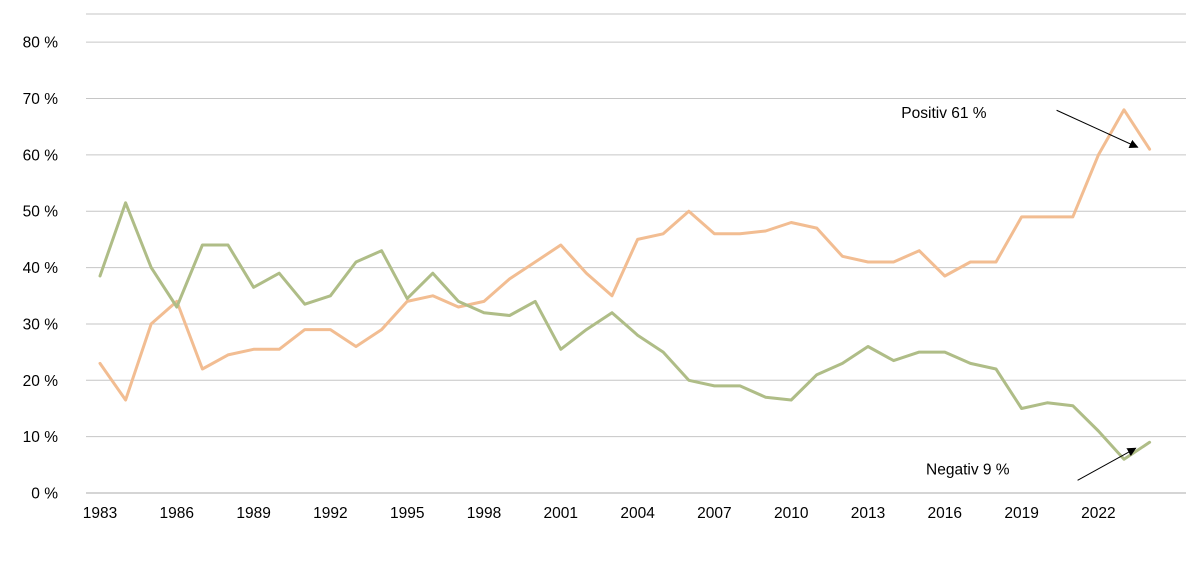 This screenshot has height=573, width=1198. What do you see at coordinates (177, 513) in the screenshot?
I see `x-tick-label: 1986` at bounding box center [177, 513].